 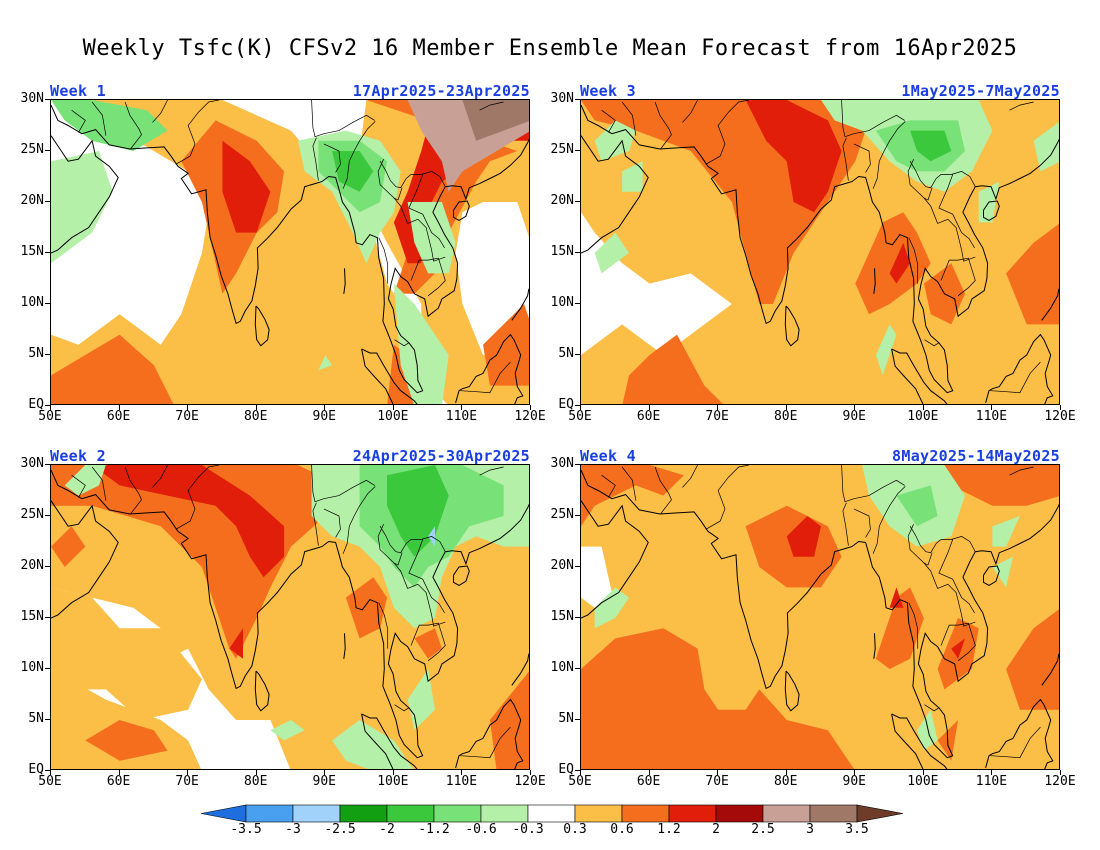 I want to click on lat-tick-label: 25N, so click(x=562, y=149).